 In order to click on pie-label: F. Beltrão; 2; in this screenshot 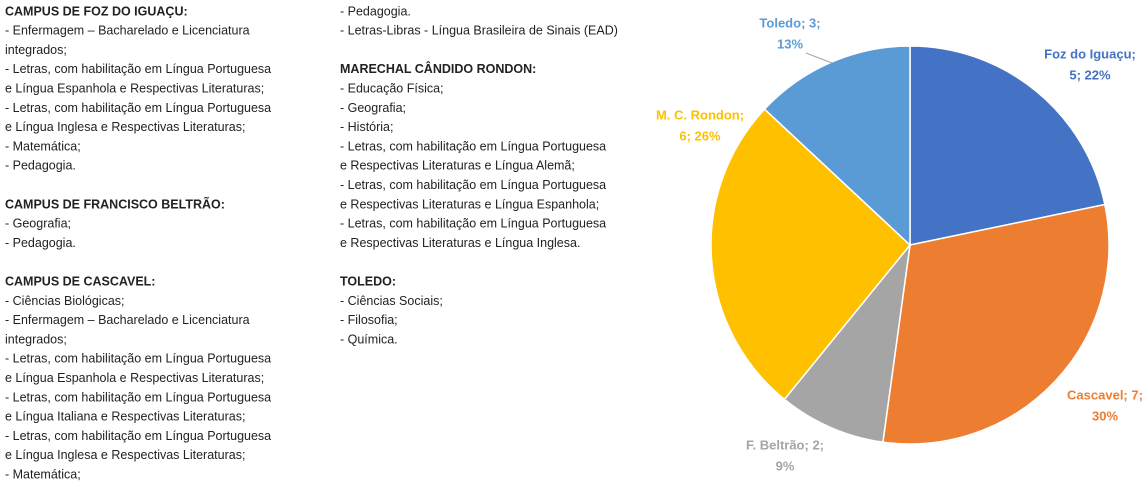, I will do `click(785, 444)`.